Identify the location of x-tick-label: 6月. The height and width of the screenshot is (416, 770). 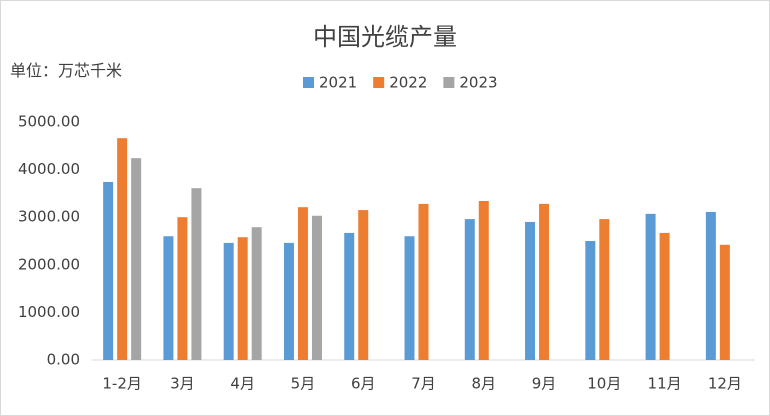
(363, 384).